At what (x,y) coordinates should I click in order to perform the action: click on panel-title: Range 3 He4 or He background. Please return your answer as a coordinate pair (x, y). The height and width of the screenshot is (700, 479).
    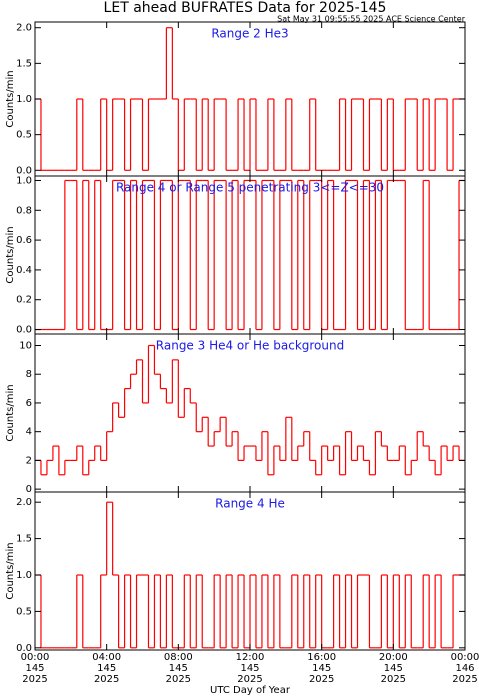
    Looking at the image, I should click on (250, 346).